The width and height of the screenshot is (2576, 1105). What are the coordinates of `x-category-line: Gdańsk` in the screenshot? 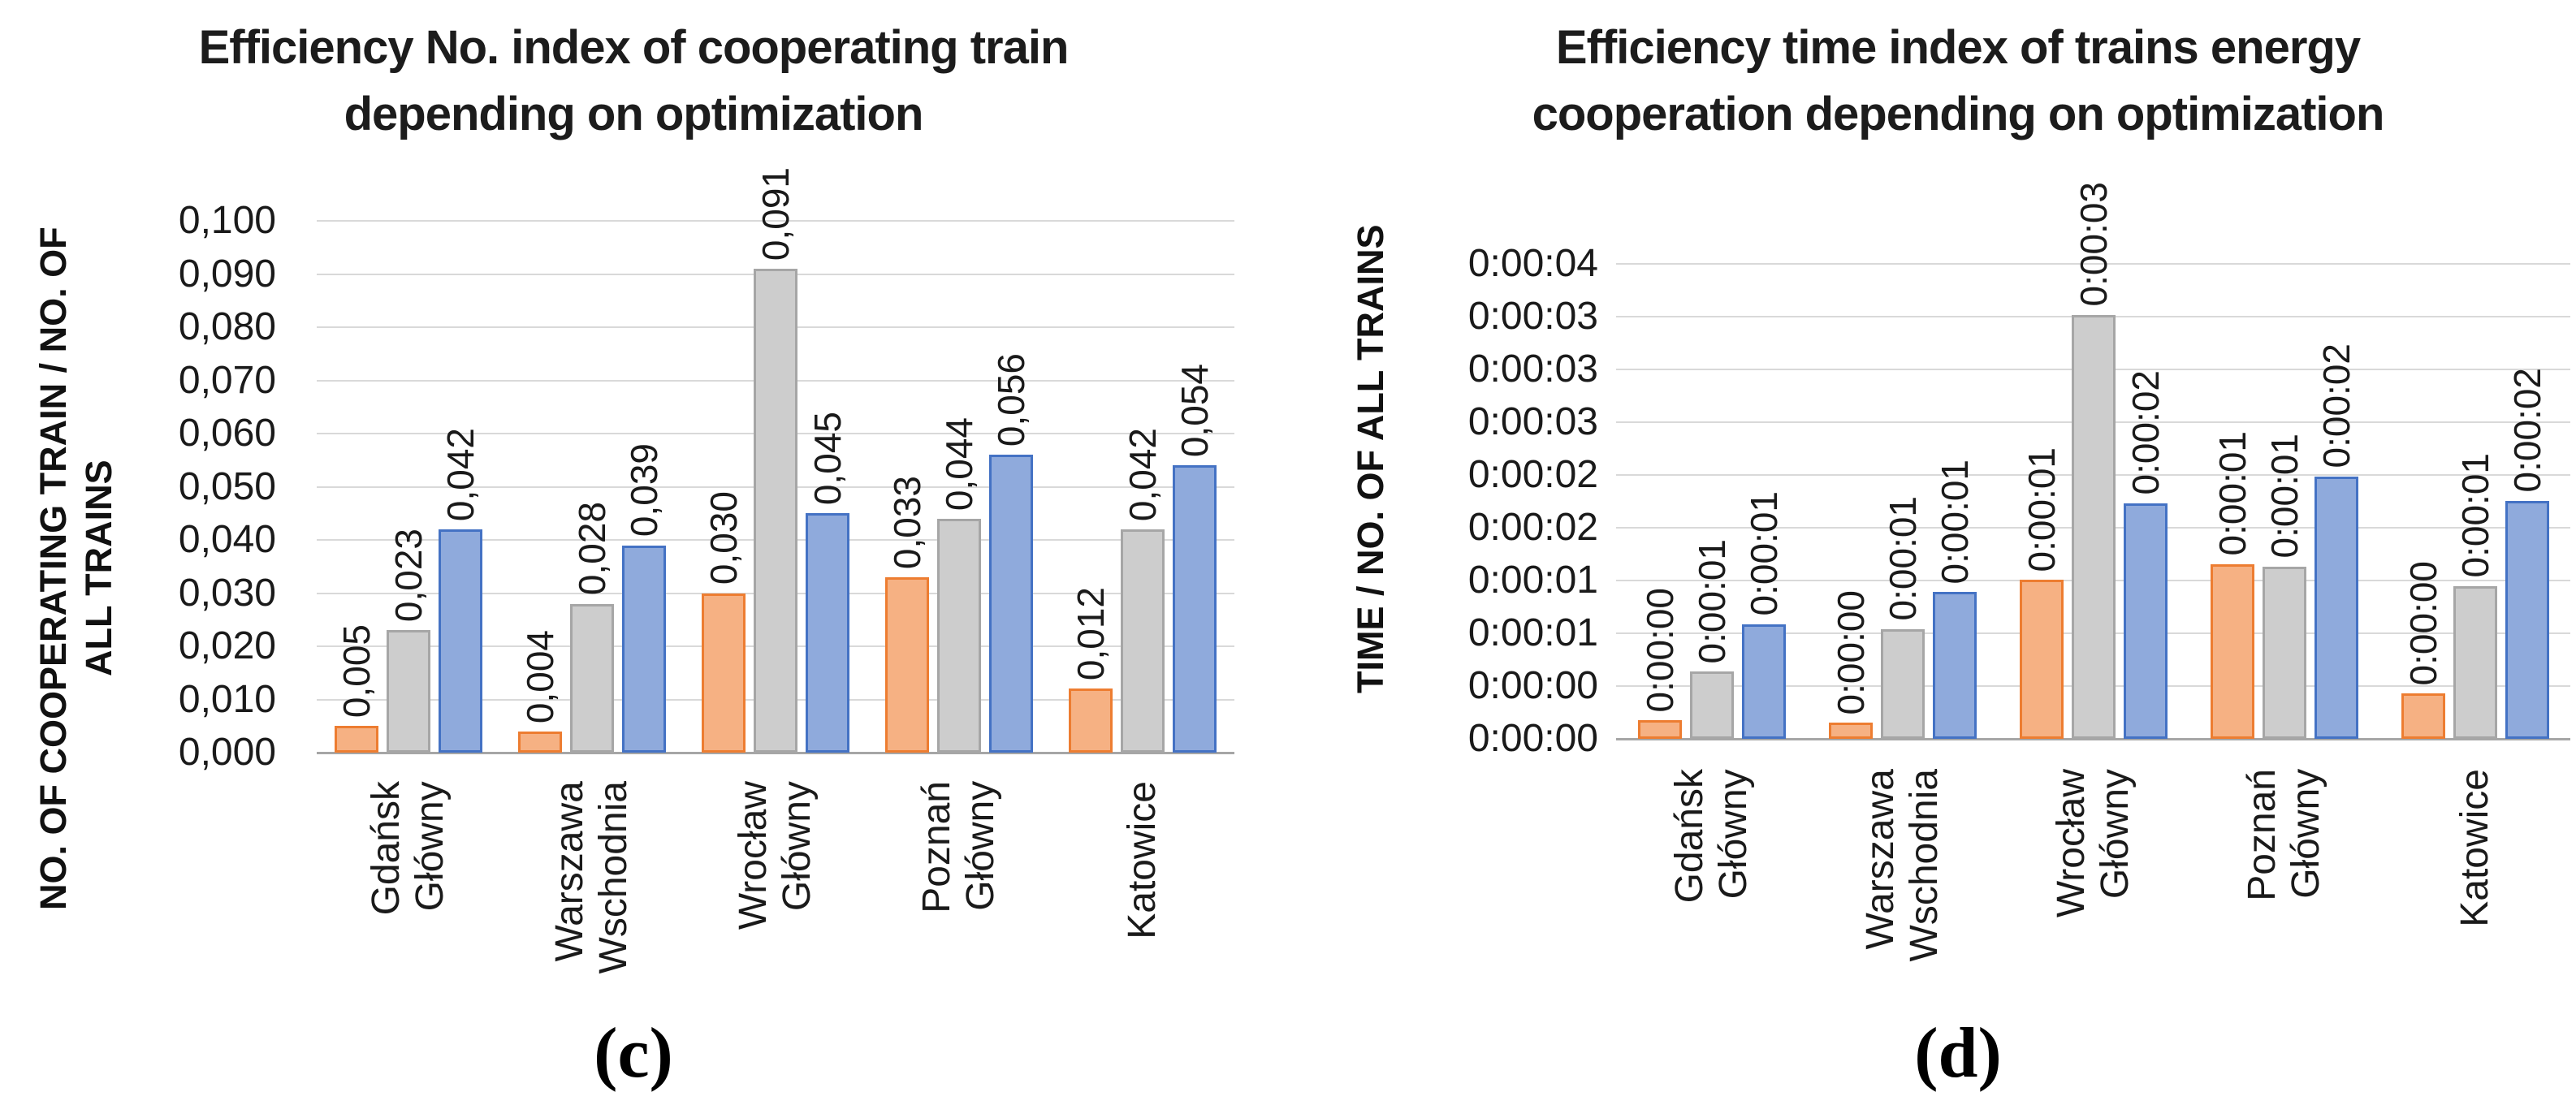 It's located at (1689, 836).